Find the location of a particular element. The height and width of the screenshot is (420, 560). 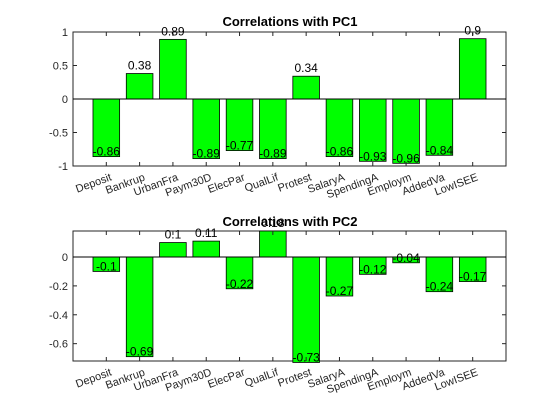

data-label: -0.04 is located at coordinates (406, 258).